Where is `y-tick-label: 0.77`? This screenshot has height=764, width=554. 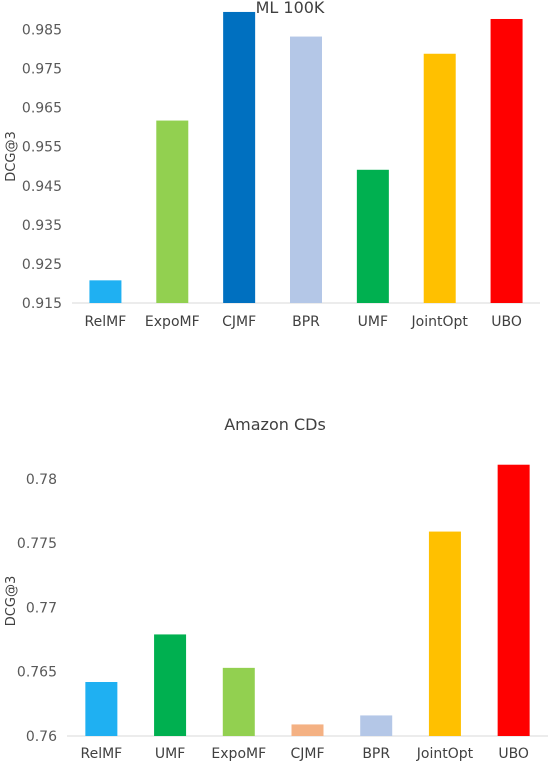 y-tick-label: 0.77 is located at coordinates (41, 608).